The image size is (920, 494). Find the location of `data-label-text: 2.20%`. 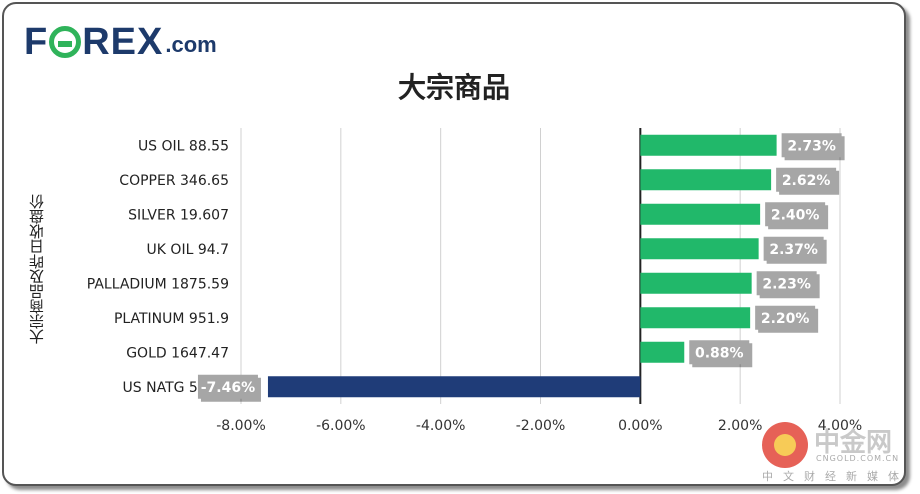

data-label-text: 2.20% is located at coordinates (785, 319).